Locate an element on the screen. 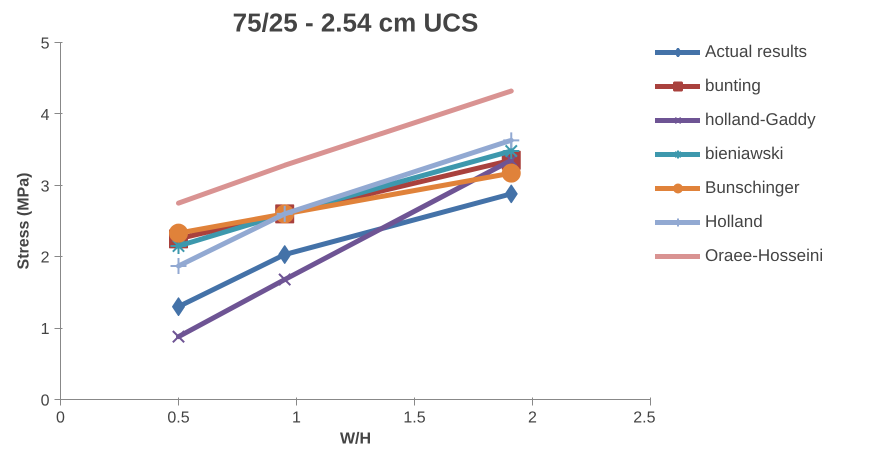 The width and height of the screenshot is (894, 454). chart-title: 75/25 - 2.54 cm UCS is located at coordinates (355, 23).